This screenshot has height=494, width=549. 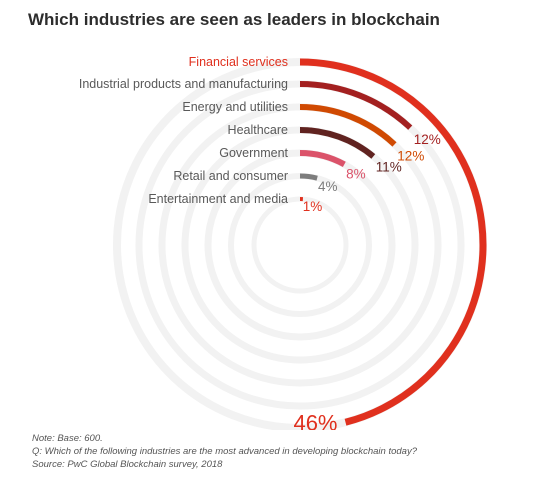 I want to click on category-label-1: Financial services, so click(x=238, y=62).